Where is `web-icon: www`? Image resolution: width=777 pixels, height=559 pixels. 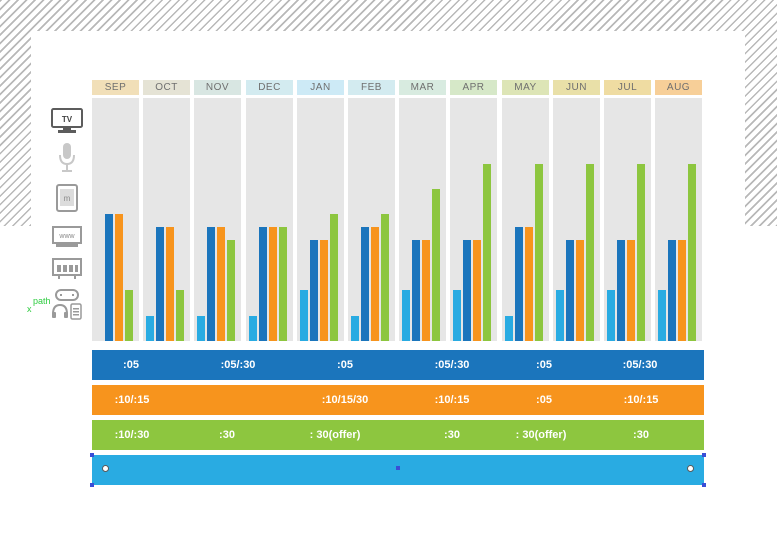
web-icon: www is located at coordinates (67, 237).